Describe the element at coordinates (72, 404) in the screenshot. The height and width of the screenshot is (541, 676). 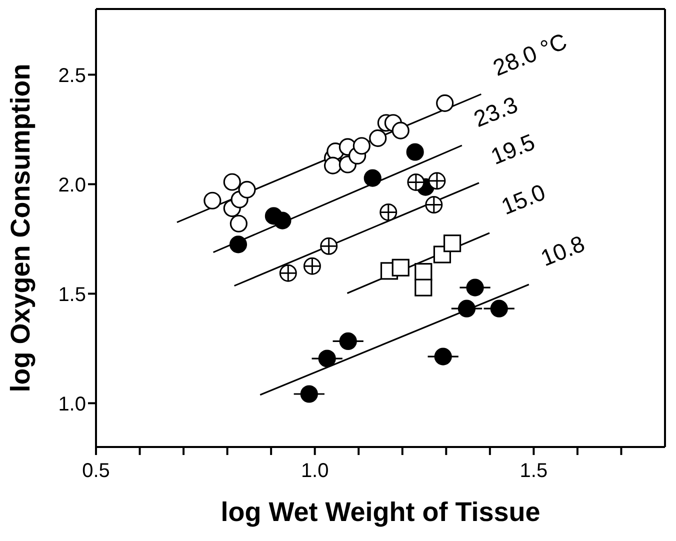
I see `y-tick-label: 1.0` at that location.